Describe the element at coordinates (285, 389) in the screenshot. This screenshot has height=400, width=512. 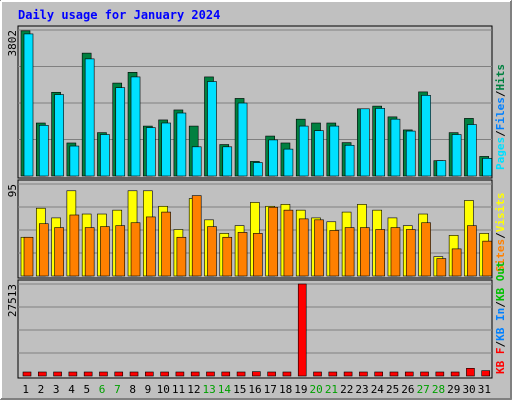
I see `x-tick-label: 18` at that location.